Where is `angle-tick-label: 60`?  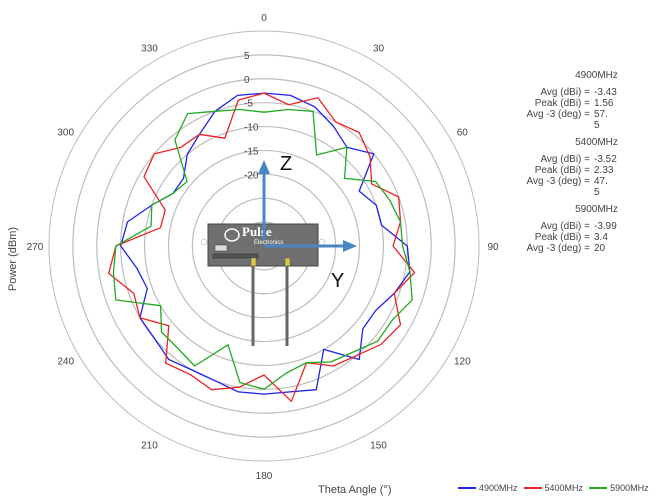 angle-tick-label: 60 is located at coordinates (463, 133).